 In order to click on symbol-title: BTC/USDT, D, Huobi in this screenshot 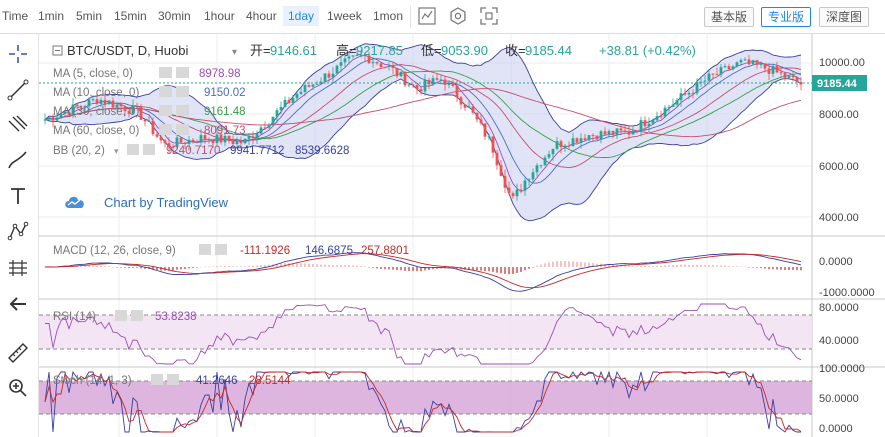, I will do `click(127, 50)`.